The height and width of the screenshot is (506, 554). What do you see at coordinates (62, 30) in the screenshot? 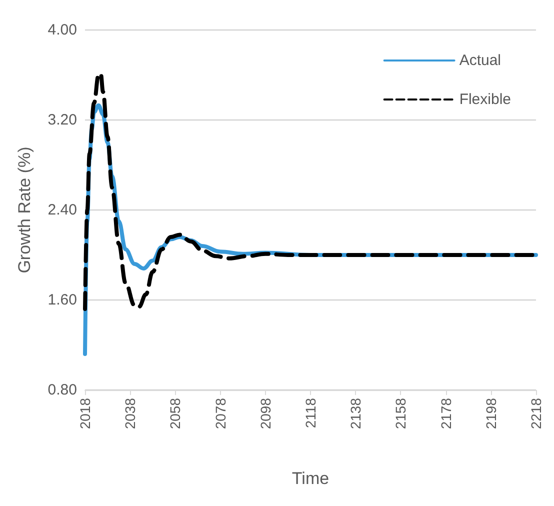
I see `y-tick-label: 4.00` at bounding box center [62, 30].